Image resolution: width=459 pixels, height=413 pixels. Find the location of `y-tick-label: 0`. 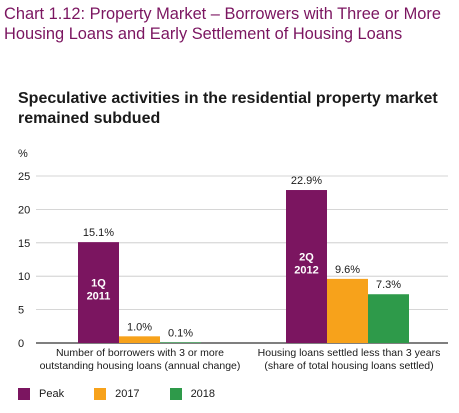

y-tick-label: 0 is located at coordinates (21, 344).